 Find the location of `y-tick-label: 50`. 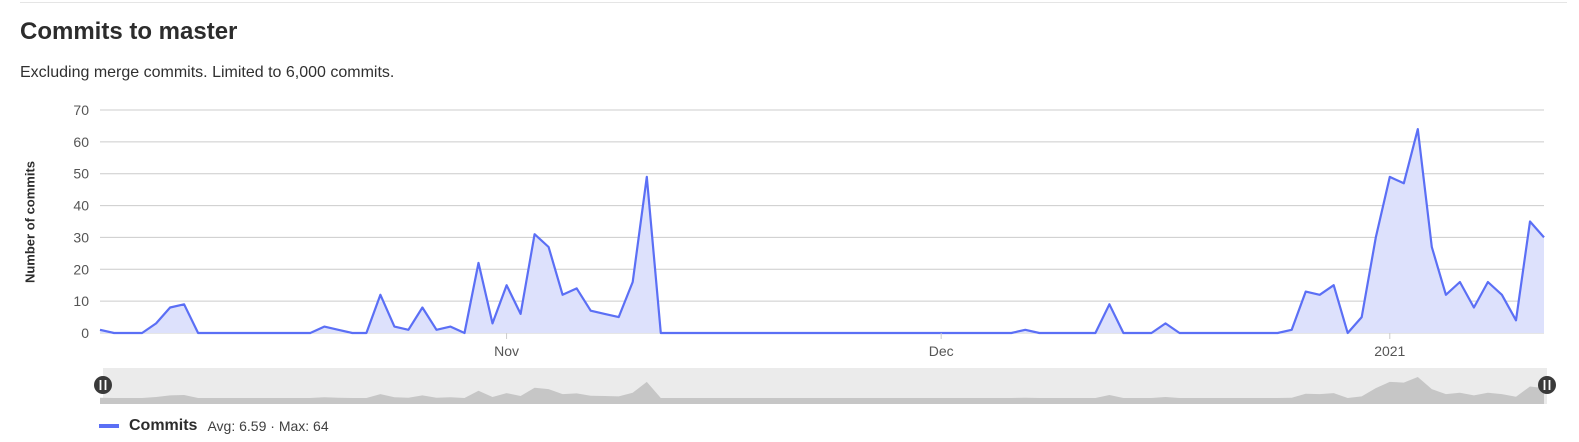

y-tick-label: 50 is located at coordinates (81, 174).